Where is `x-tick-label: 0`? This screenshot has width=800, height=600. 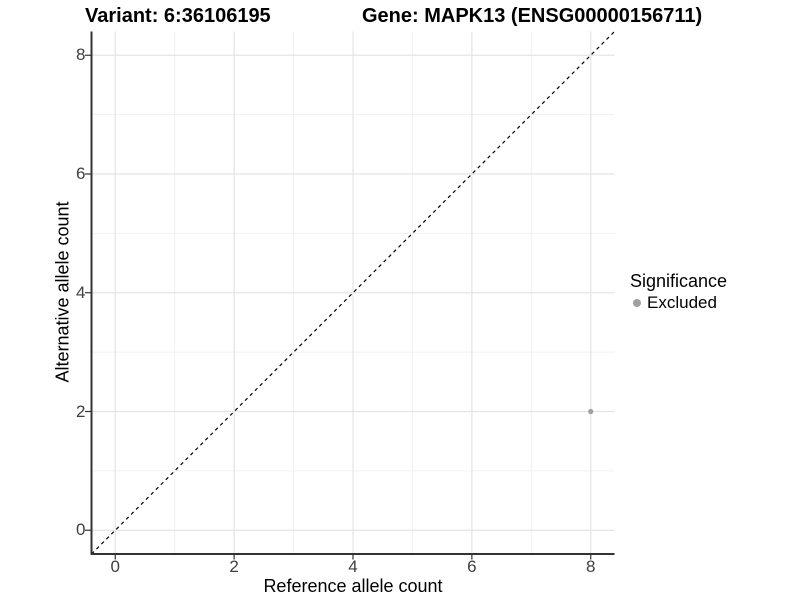 x-tick-label: 0 is located at coordinates (115, 566).